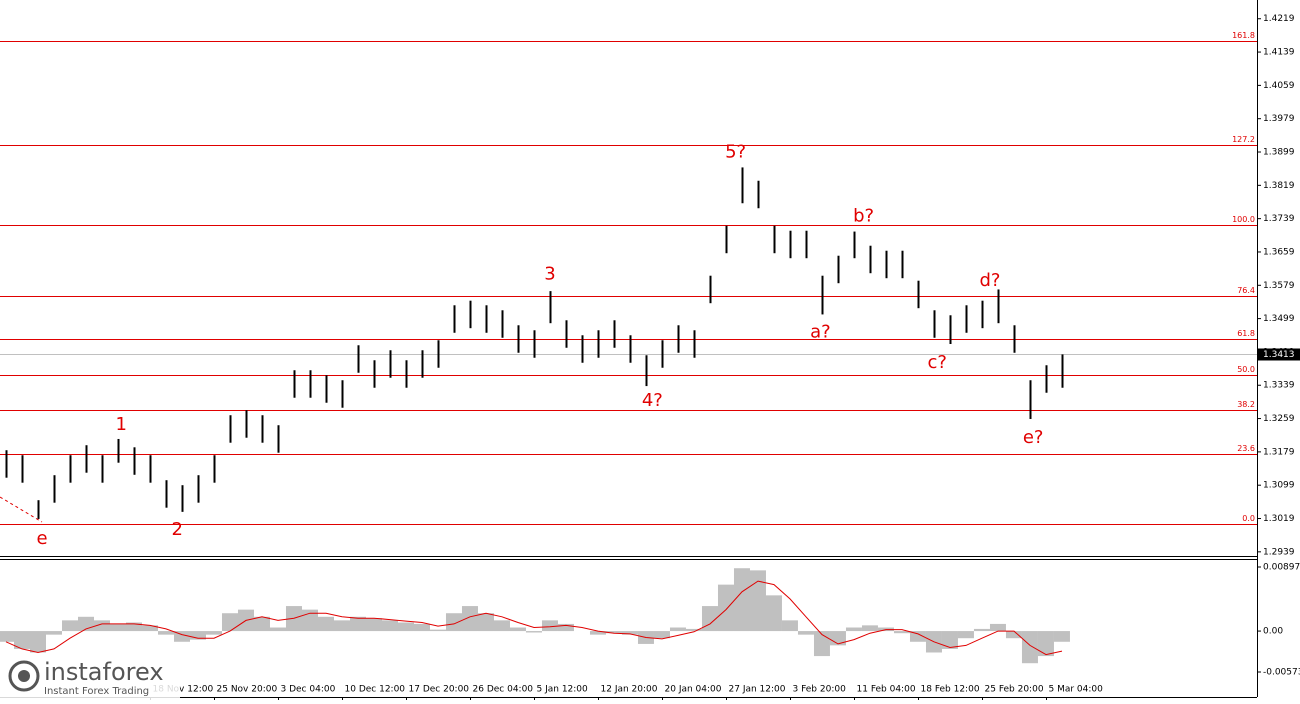 Image resolution: width=1300 pixels, height=704 pixels. I want to click on last-price-box, so click(1279, 354).